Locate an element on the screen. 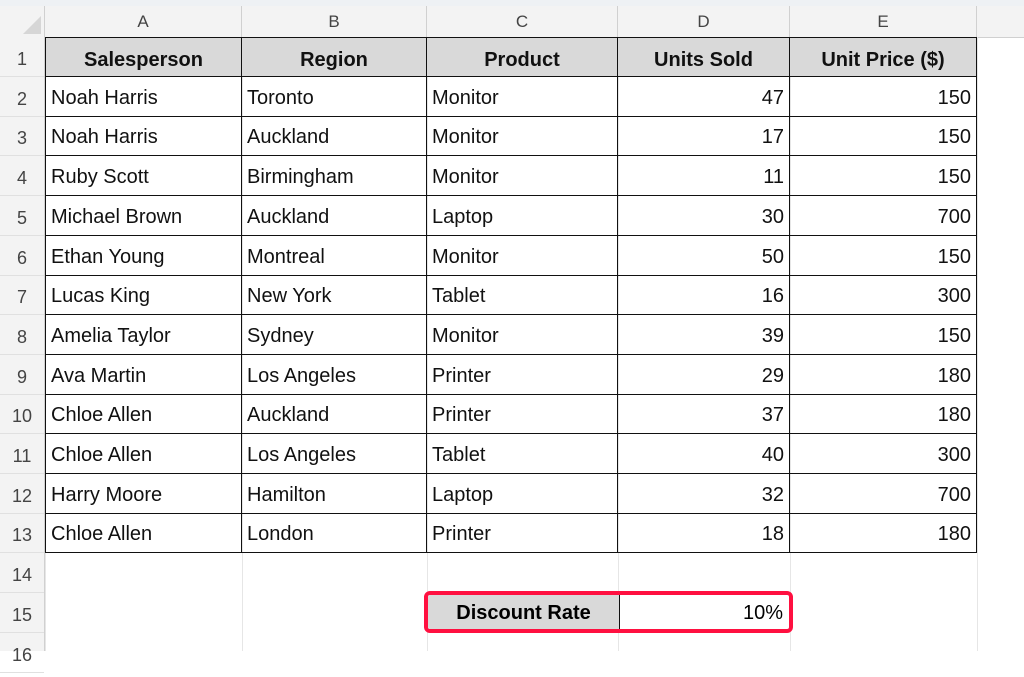 Image resolution: width=1024 pixels, height=677 pixels. row-header-8: 8 is located at coordinates (22, 335).